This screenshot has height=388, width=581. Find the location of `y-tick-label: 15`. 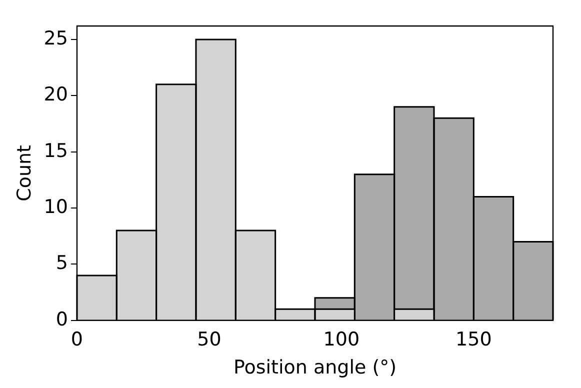

y-tick-label: 15 is located at coordinates (56, 151).